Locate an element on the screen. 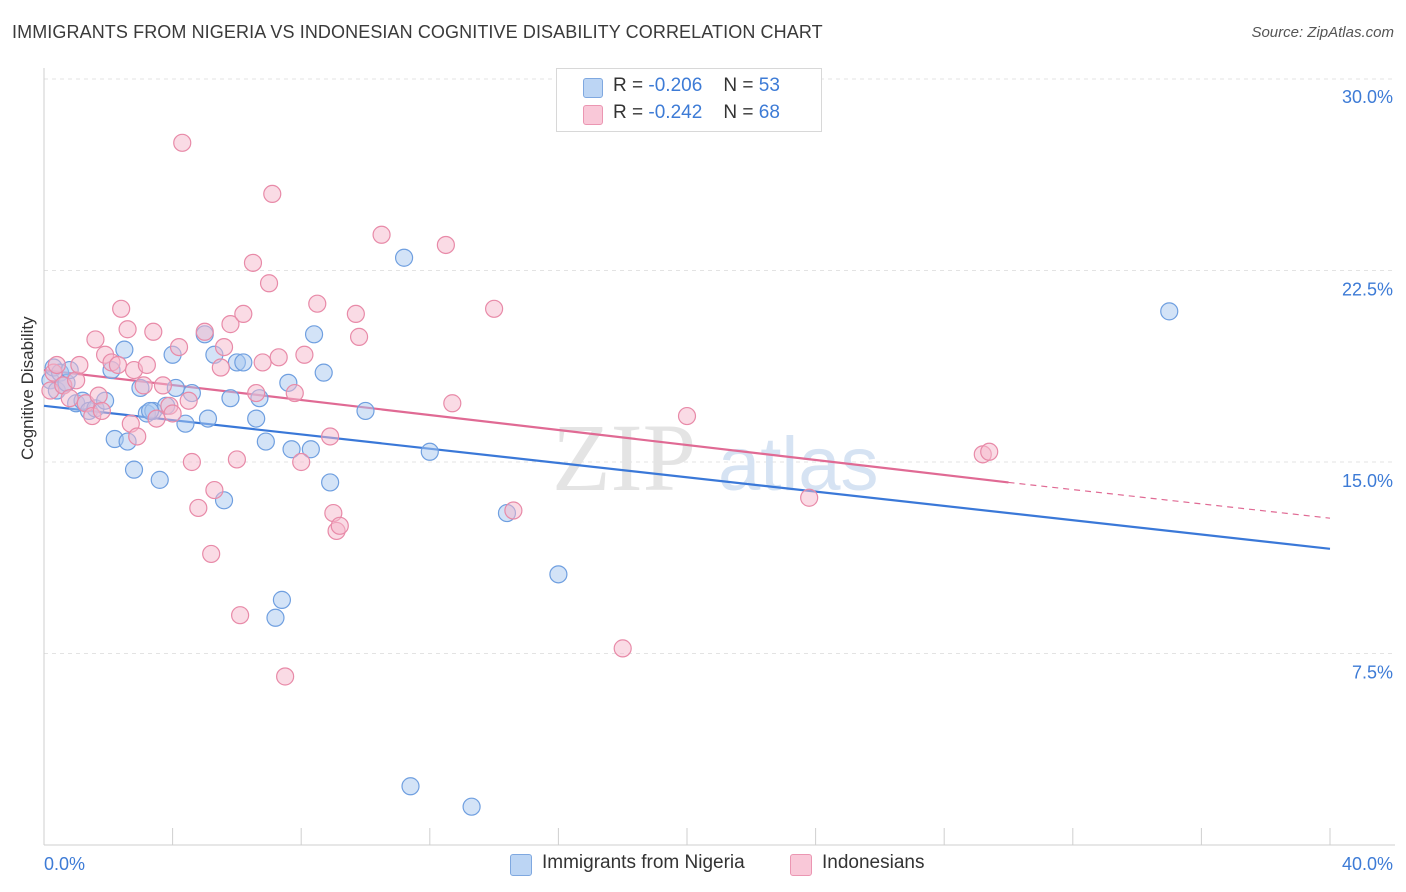 Image resolution: width=1406 pixels, height=892 pixels. nigeria-trend-line is located at coordinates (687, 477).